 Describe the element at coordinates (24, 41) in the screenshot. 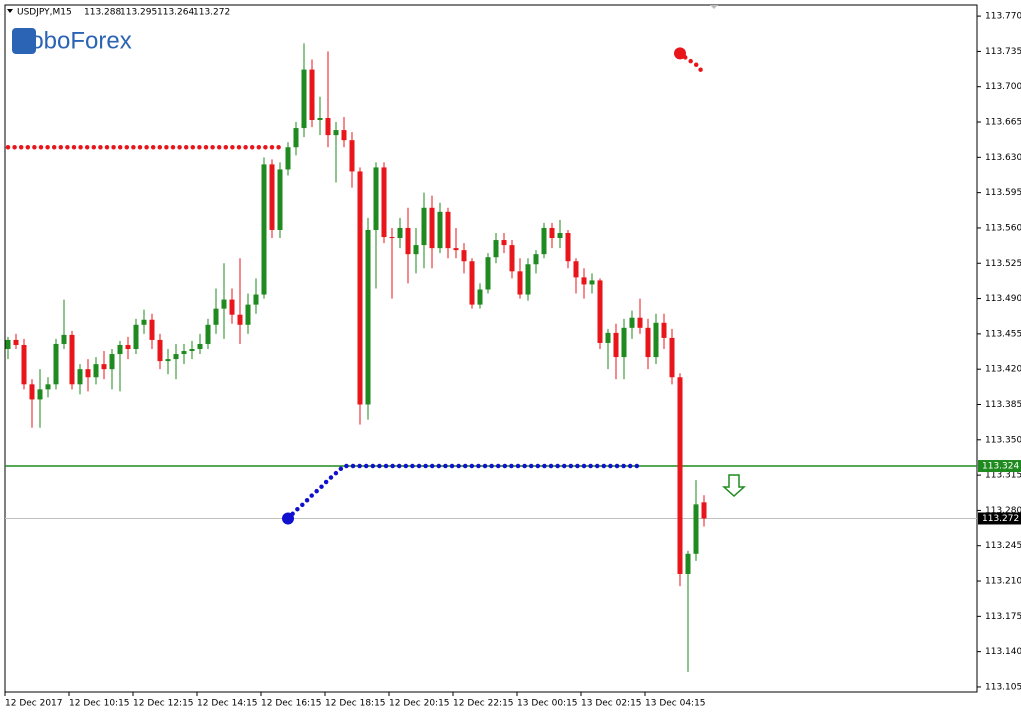

I see `logo-icon` at that location.